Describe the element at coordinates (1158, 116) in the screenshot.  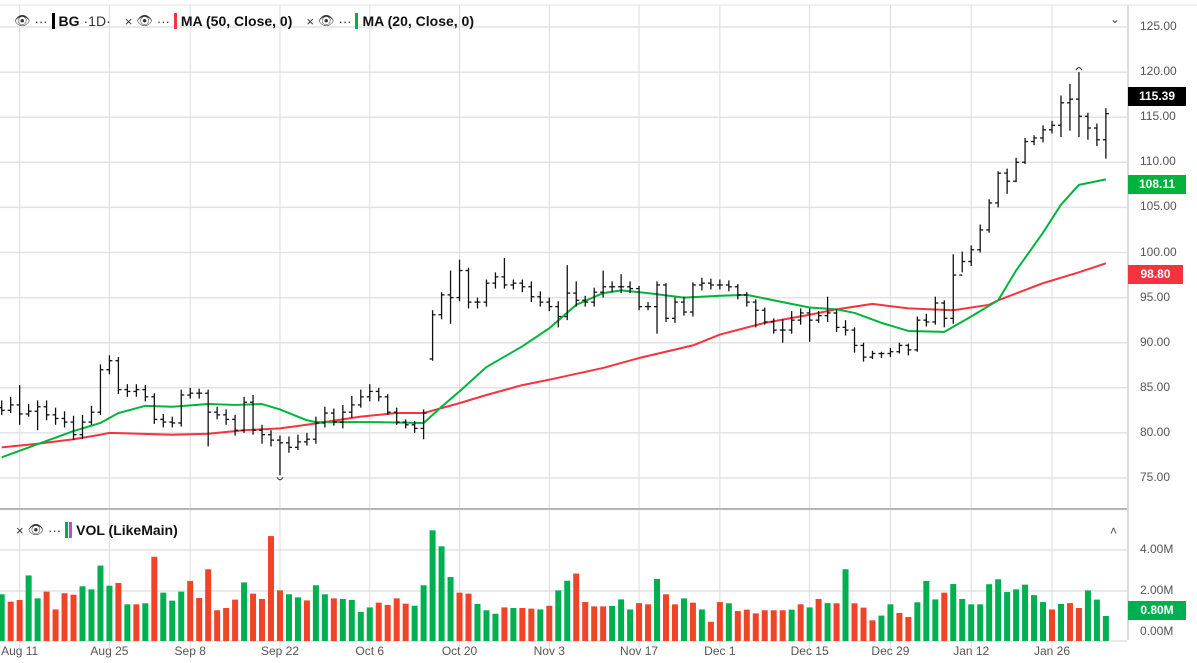
I see `price-tick-label: 115.00` at that location.